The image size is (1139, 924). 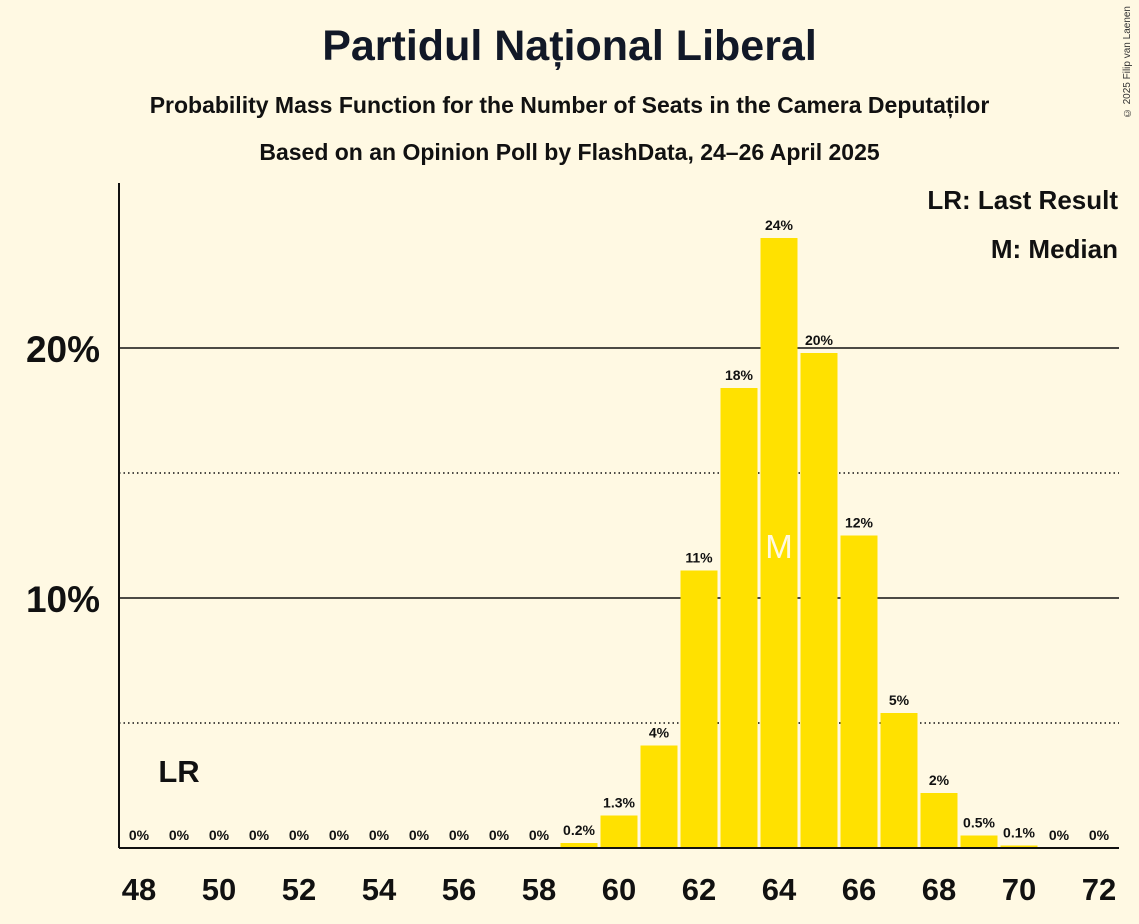 What do you see at coordinates (63, 599) in the screenshot?
I see `y-tick-label: 10%` at bounding box center [63, 599].